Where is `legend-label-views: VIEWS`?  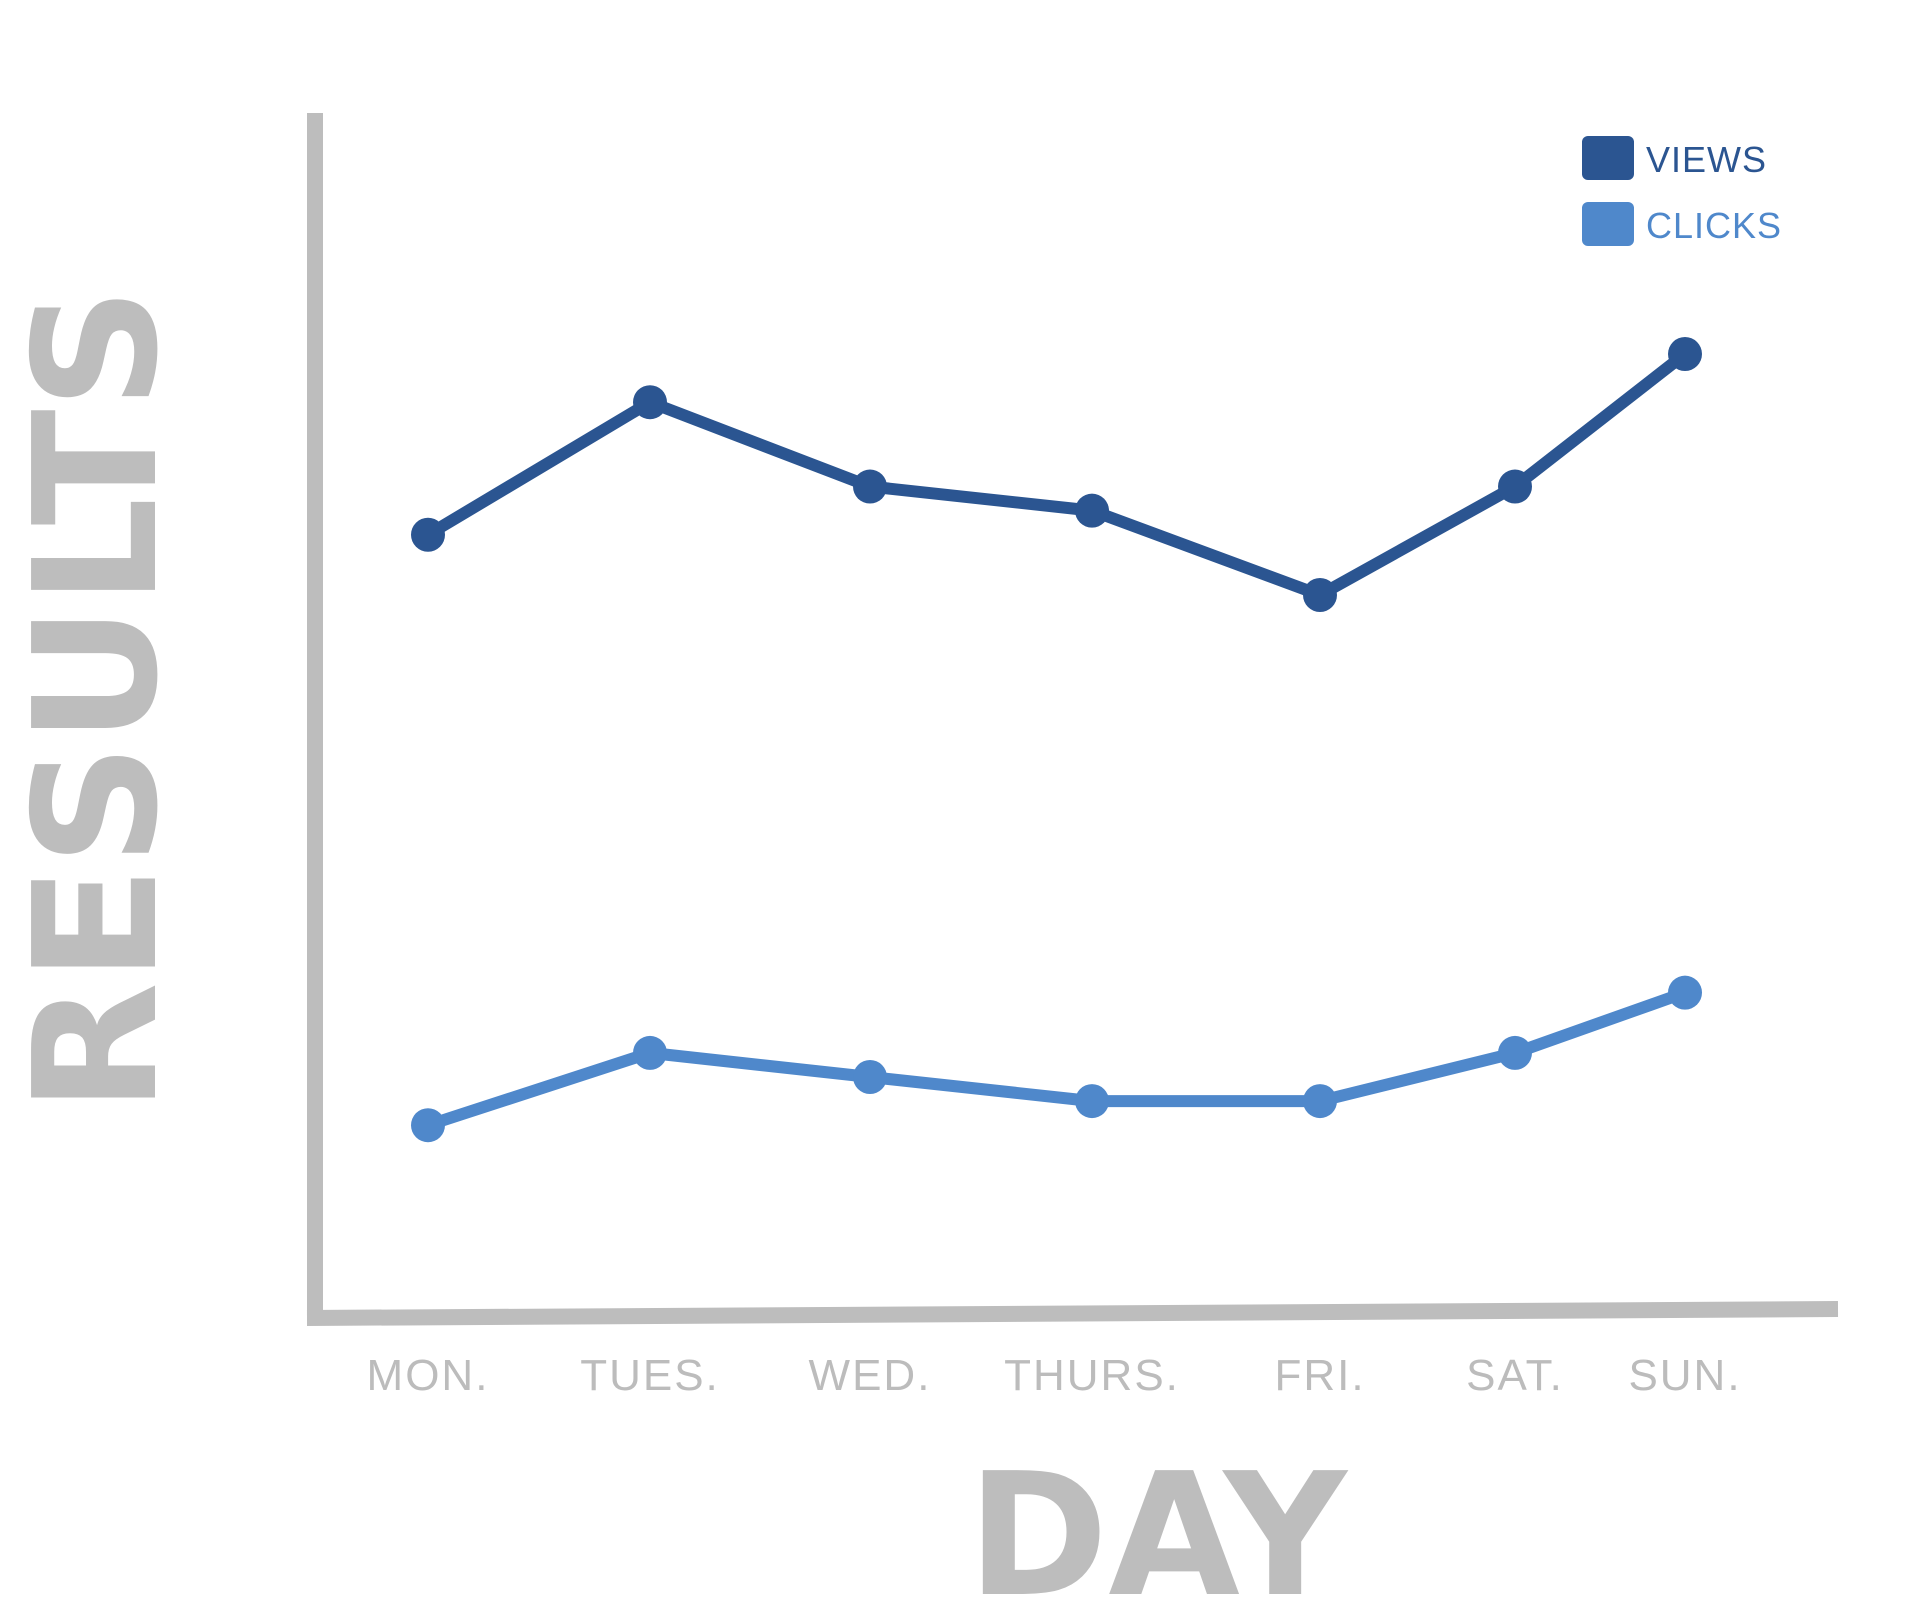 legend-label-views: VIEWS is located at coordinates (1706, 159).